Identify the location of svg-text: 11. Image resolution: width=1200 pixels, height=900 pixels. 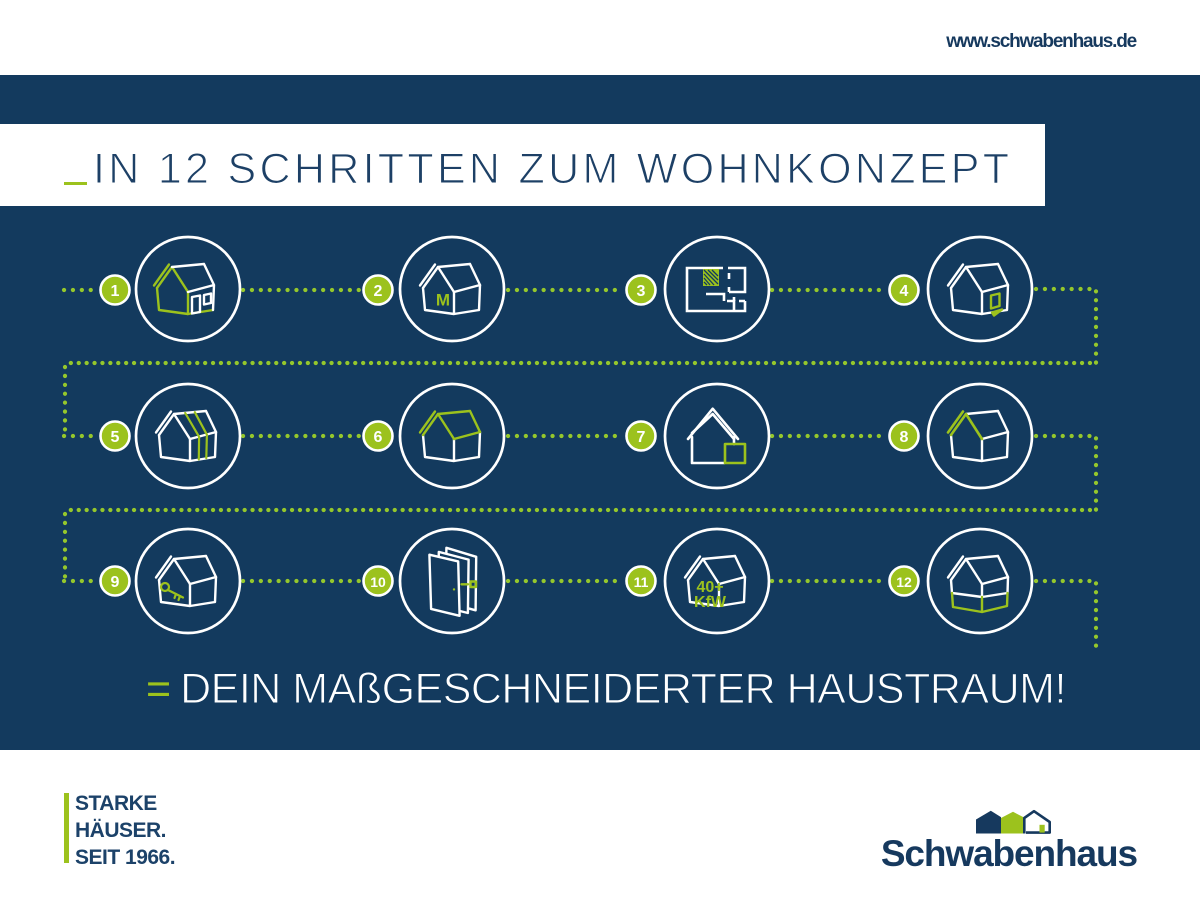
(641, 582).